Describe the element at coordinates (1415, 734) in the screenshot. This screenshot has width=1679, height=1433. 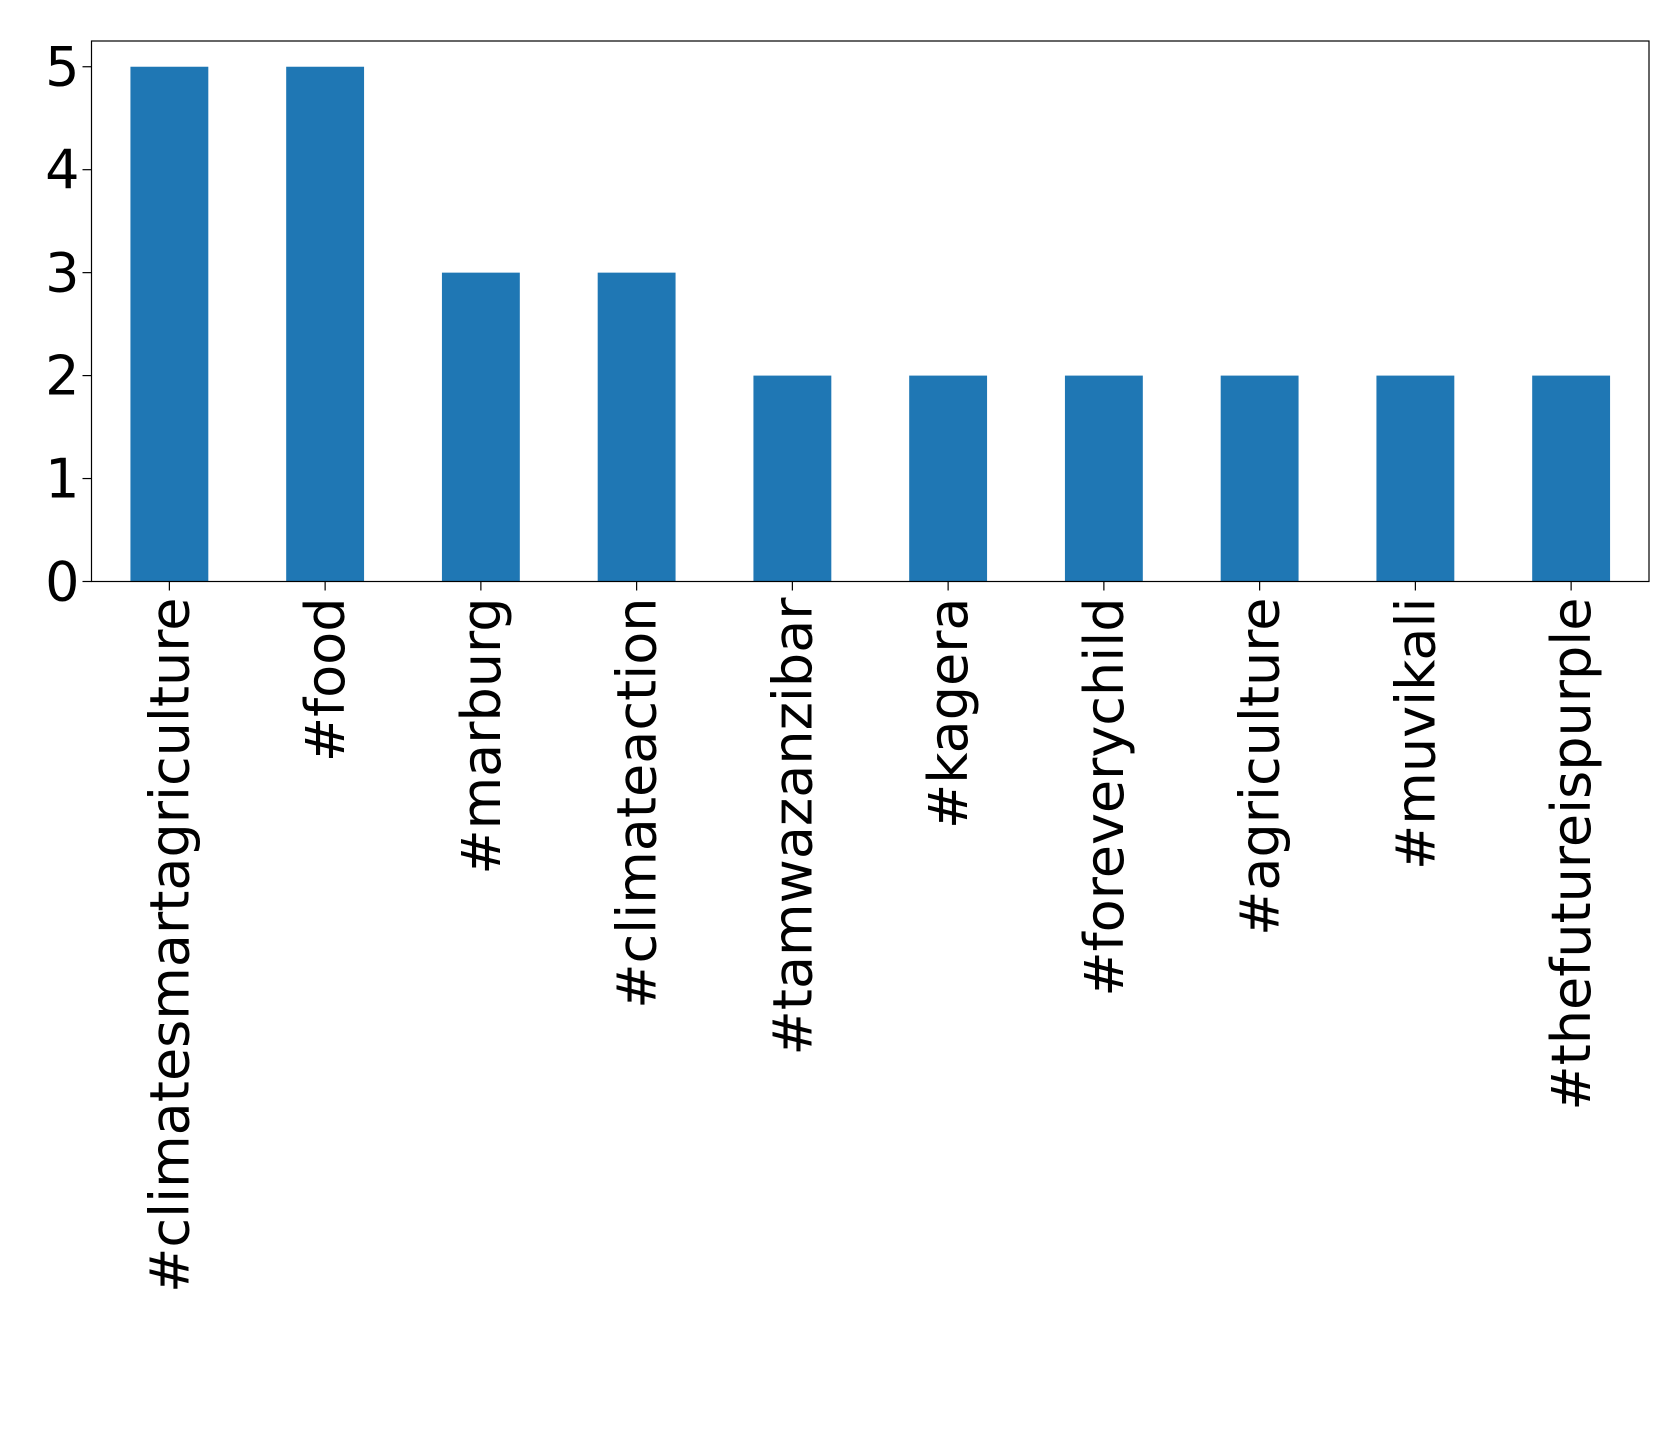
I see `x-tick-label: #muvikali` at that location.